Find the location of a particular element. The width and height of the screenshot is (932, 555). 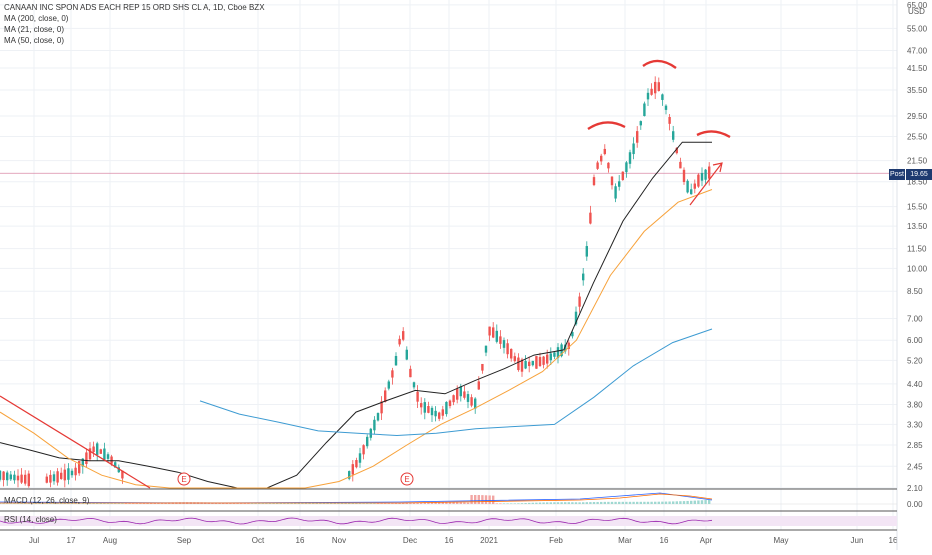

price-tick-label: 41.50 is located at coordinates (917, 68).